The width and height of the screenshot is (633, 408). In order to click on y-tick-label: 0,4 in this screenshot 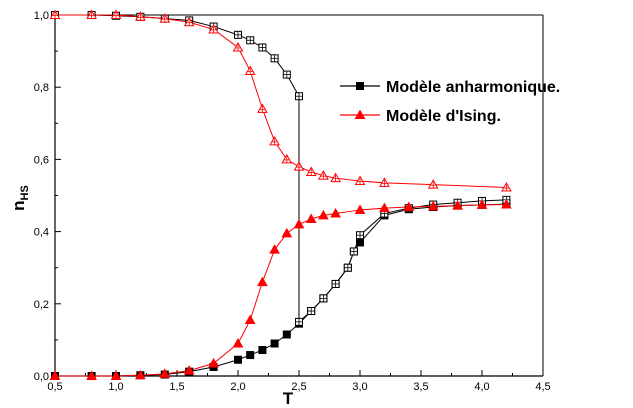, I will do `click(41, 233)`.